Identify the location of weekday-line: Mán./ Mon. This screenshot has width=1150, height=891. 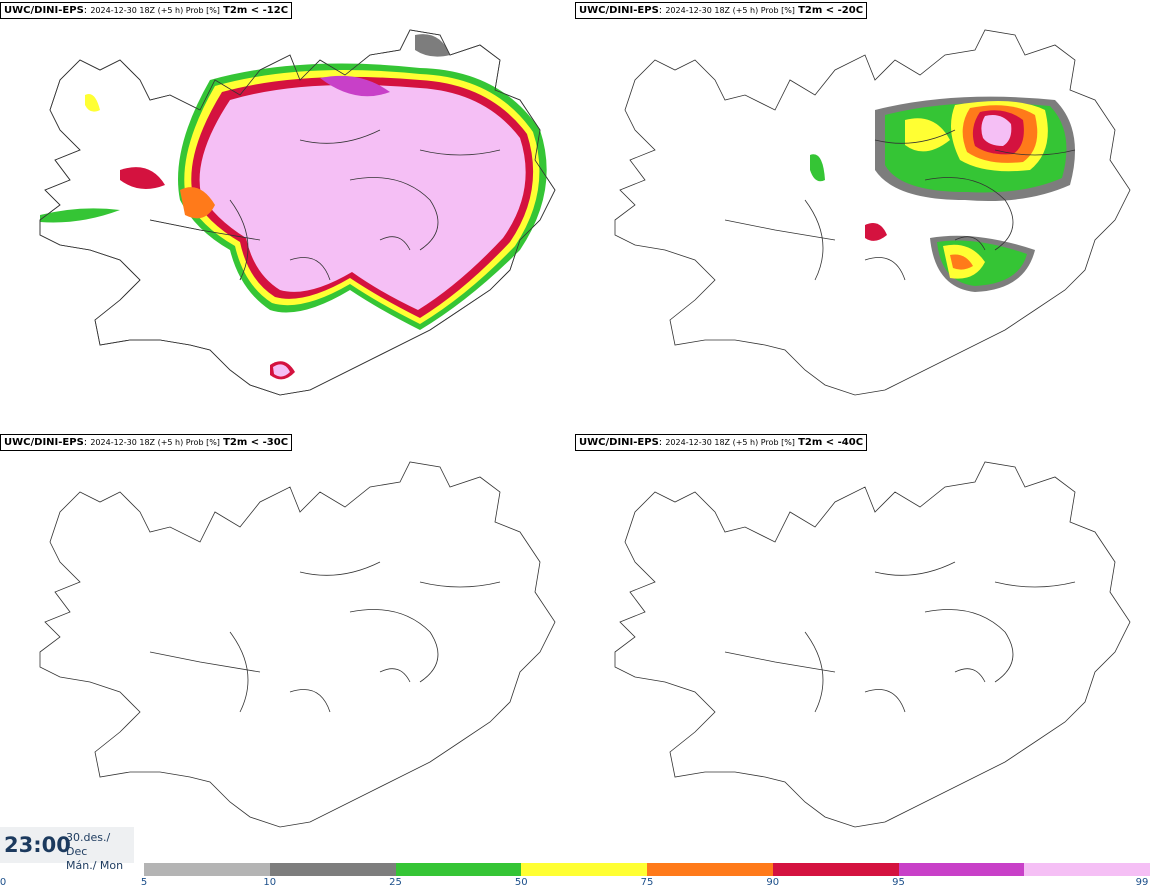
(95, 865).